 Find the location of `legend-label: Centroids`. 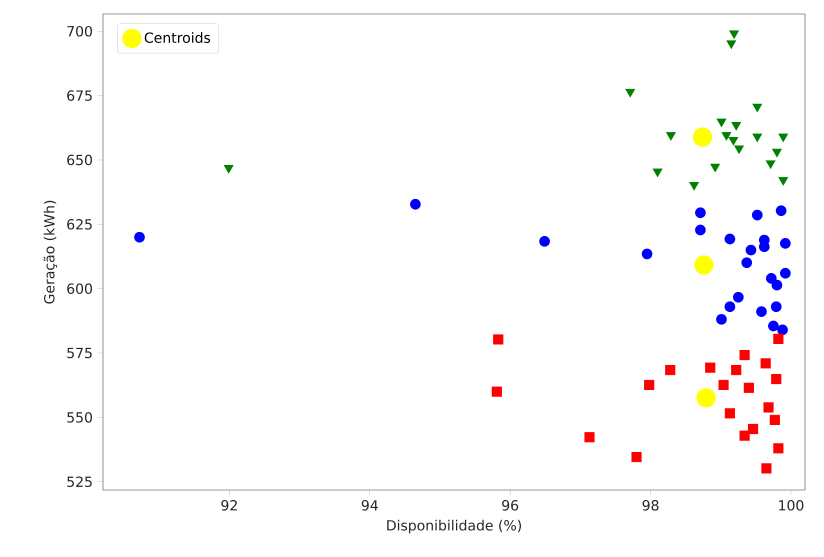

legend-label: Centroids is located at coordinates (177, 37).